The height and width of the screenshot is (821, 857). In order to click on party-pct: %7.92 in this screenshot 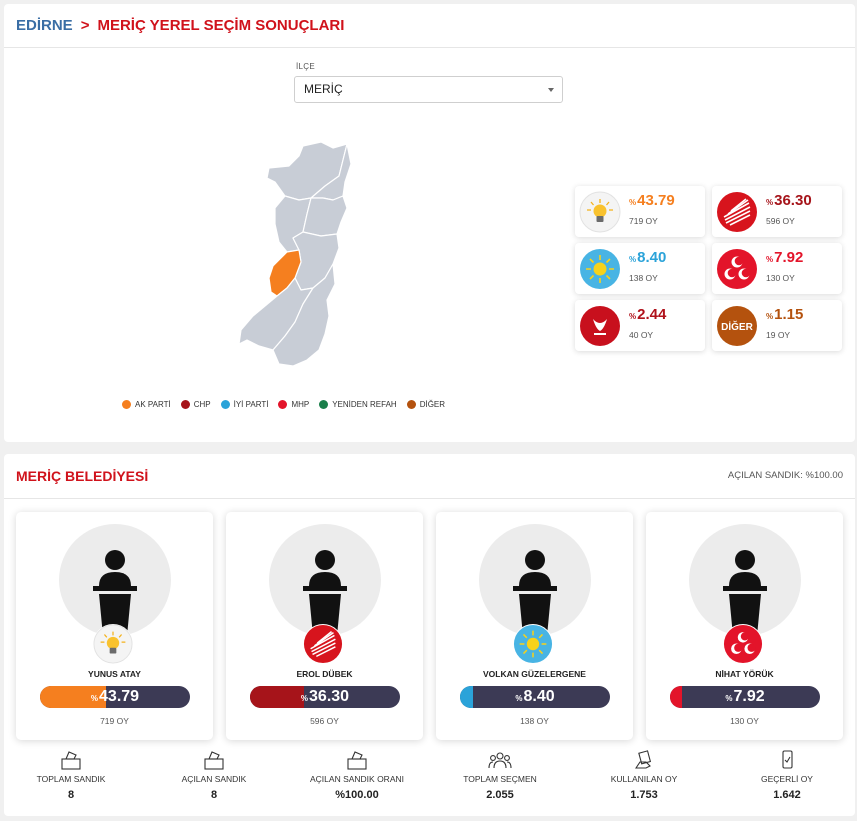, I will do `click(785, 257)`.